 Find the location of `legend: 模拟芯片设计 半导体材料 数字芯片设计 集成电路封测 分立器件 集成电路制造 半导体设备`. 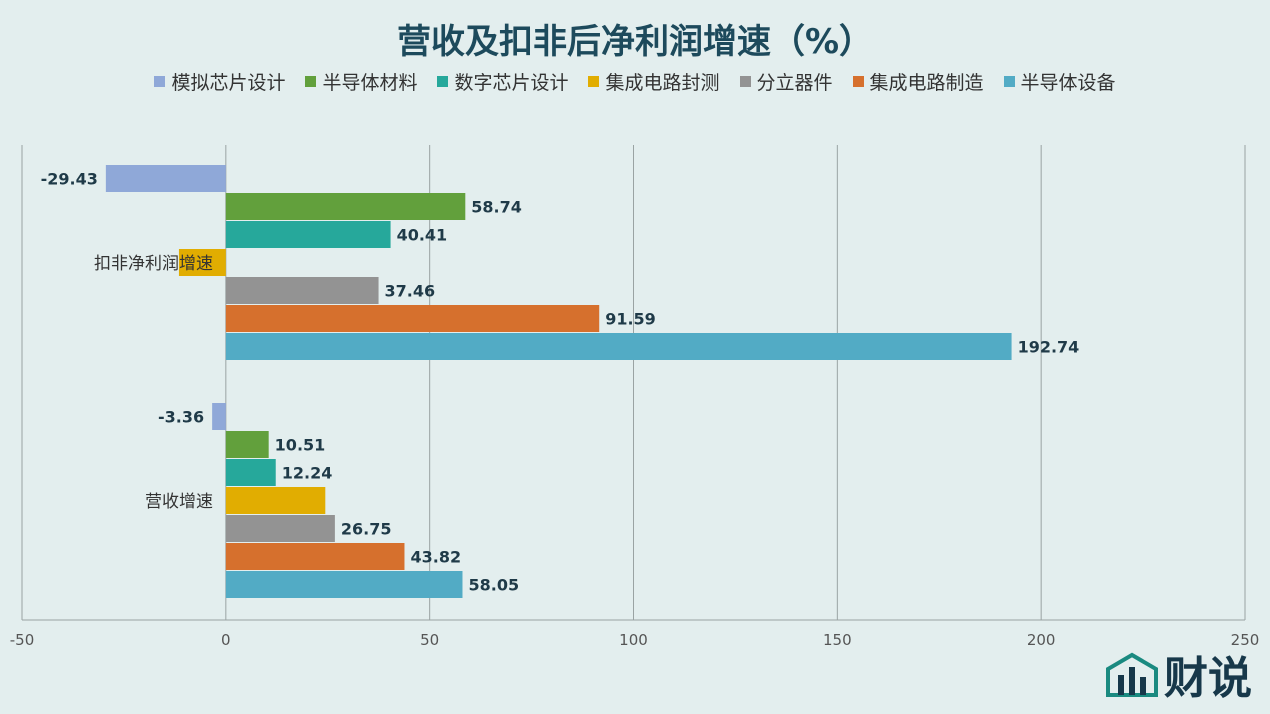

legend: 模拟芯片设计 半导体材料 数字芯片设计 集成电路封测 分立器件 集成电路制造 半导体设备 is located at coordinates (635, 81).